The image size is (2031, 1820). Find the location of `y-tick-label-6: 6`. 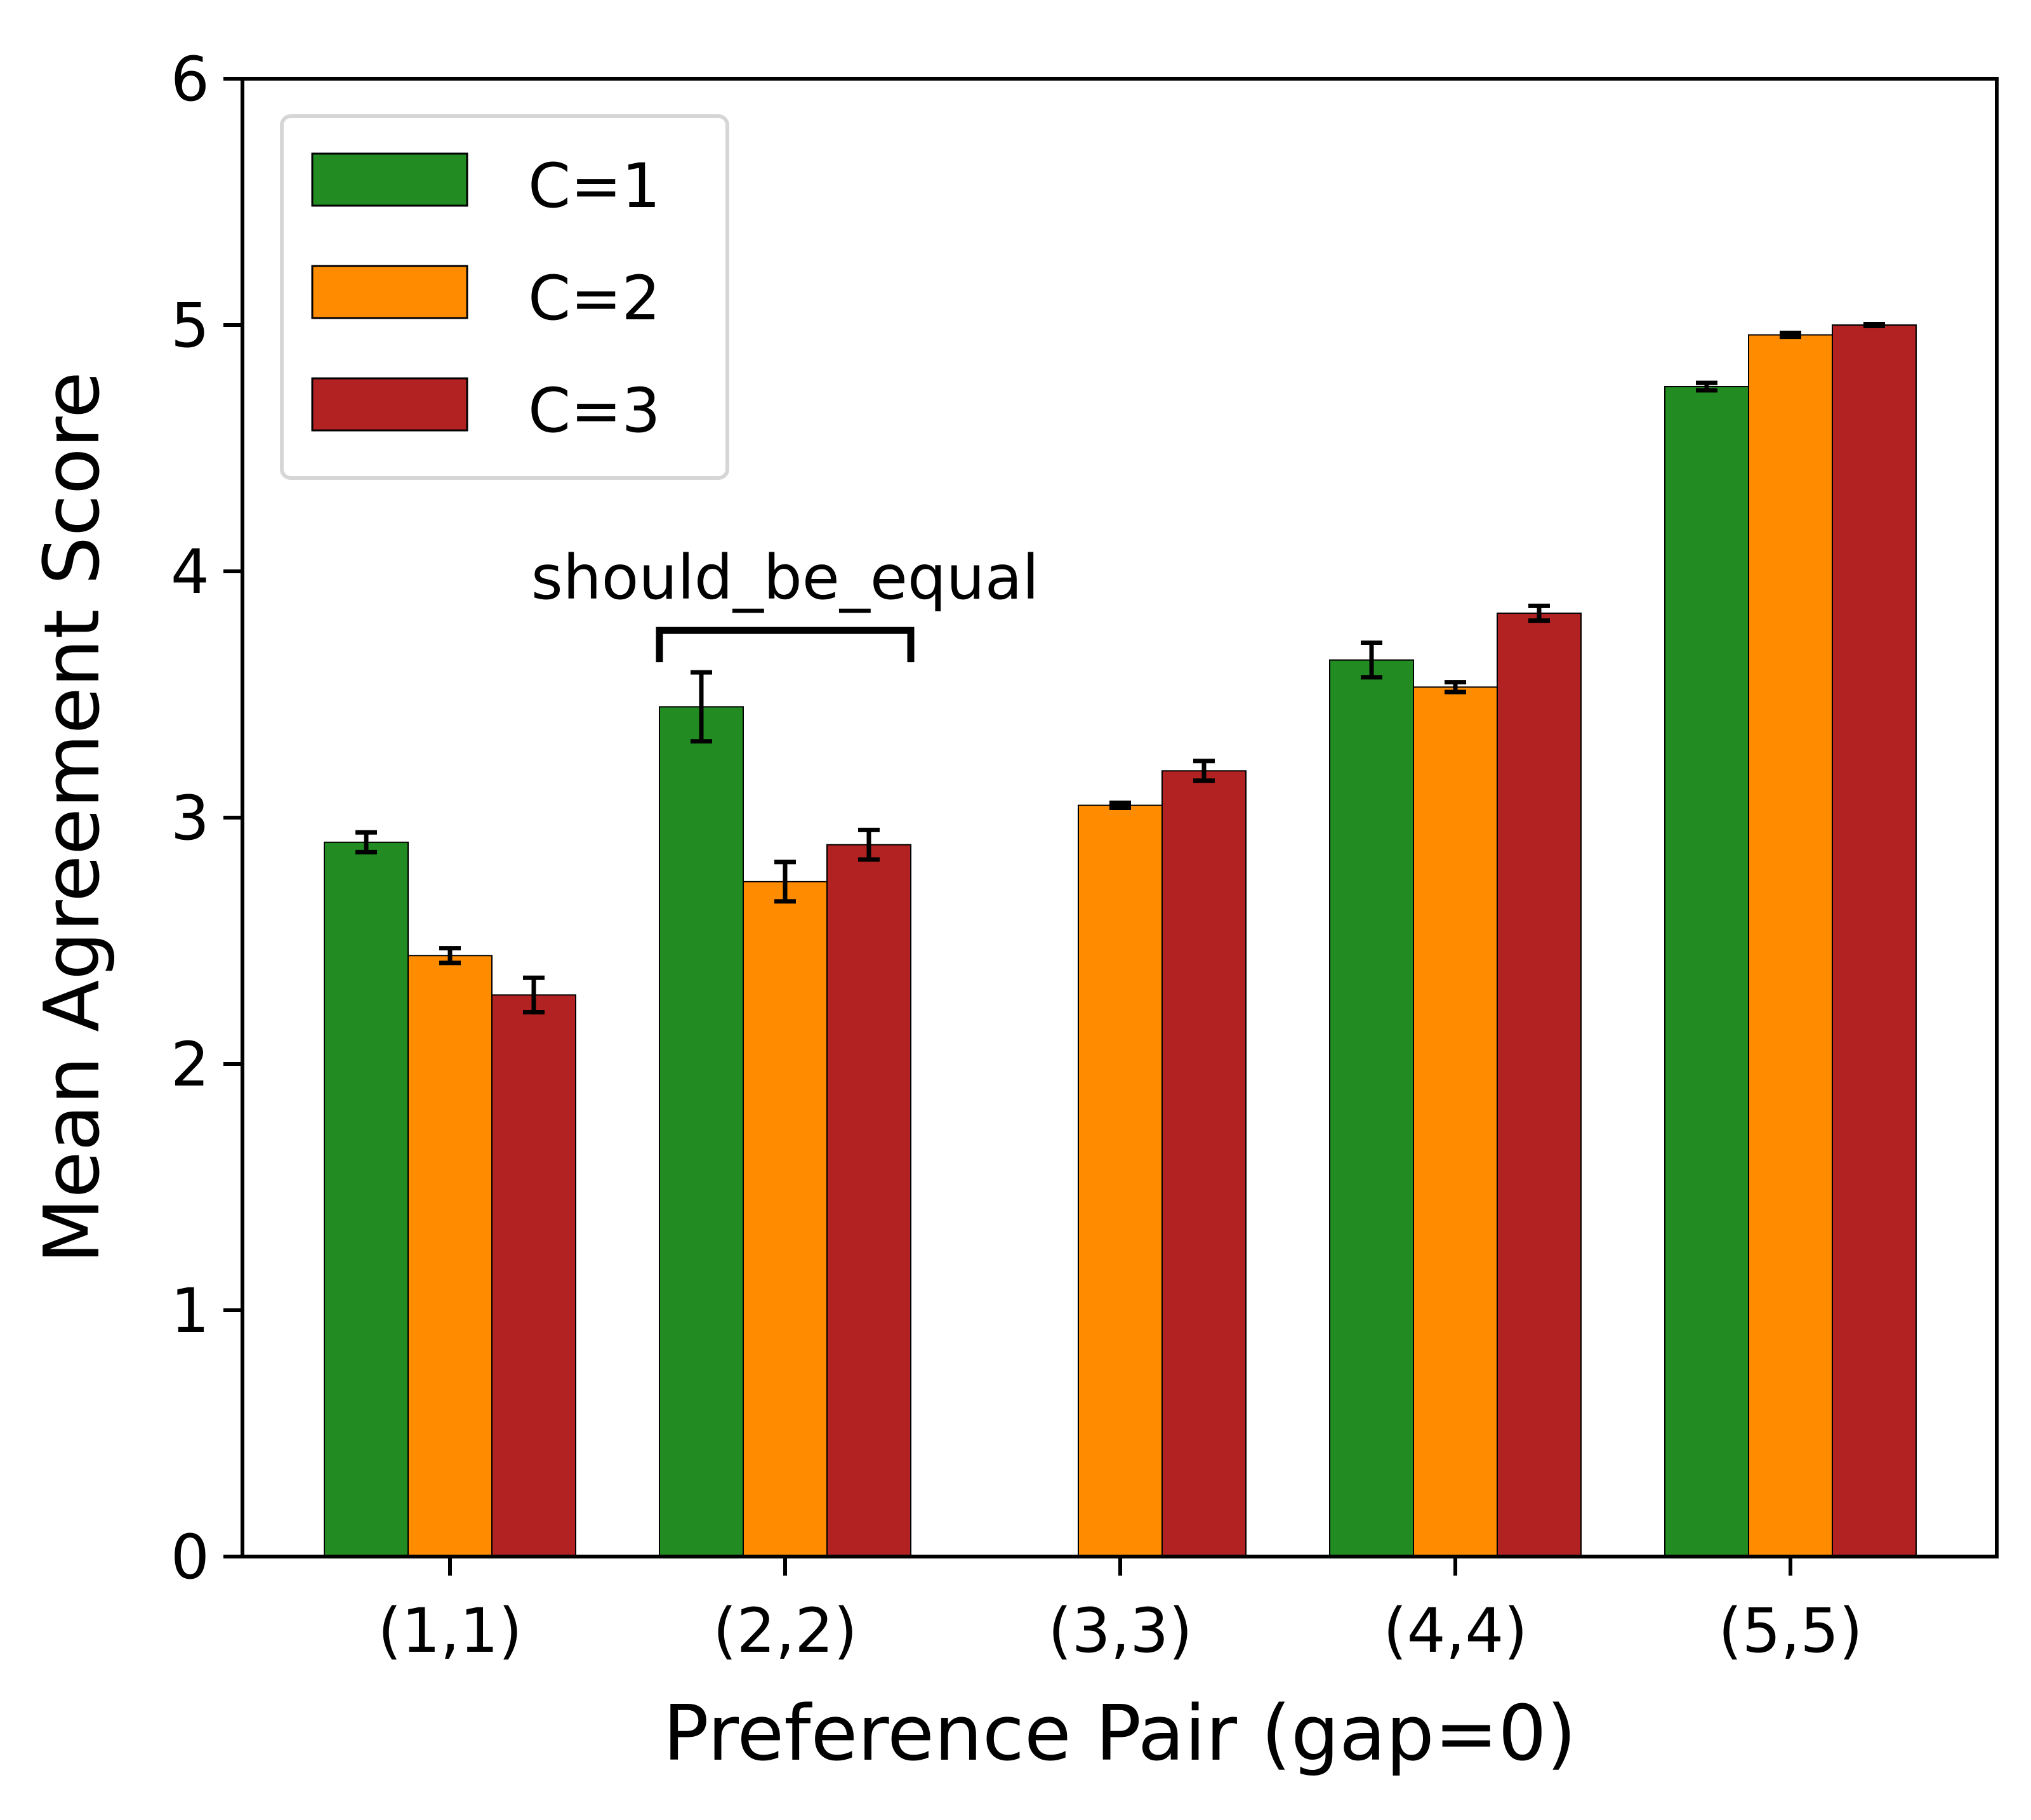

y-tick-label-6: 6 is located at coordinates (190, 79).